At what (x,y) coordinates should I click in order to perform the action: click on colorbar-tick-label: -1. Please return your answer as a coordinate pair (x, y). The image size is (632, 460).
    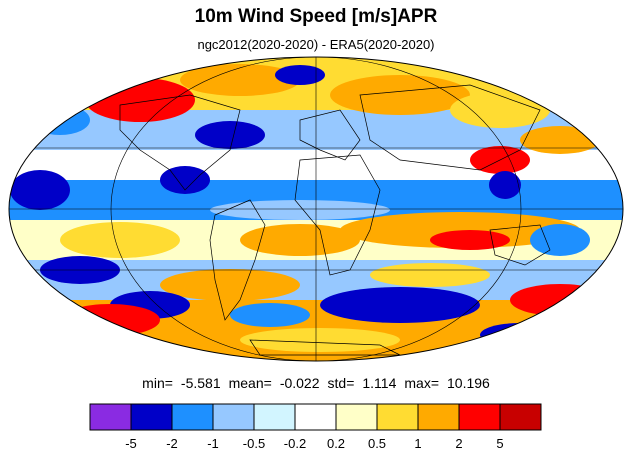
    Looking at the image, I should click on (213, 443).